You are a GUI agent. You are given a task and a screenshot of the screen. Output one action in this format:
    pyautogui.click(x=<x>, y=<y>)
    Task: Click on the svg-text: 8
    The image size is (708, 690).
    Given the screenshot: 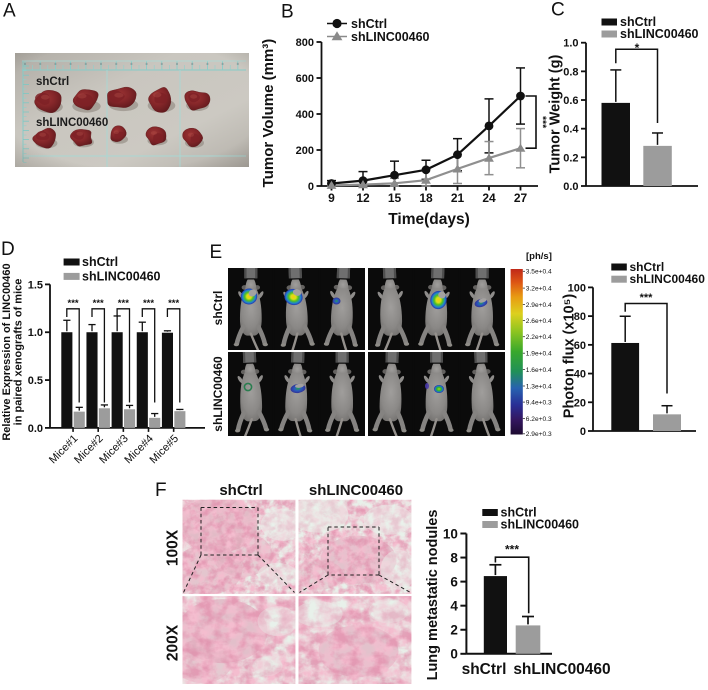 What is the action you would take?
    pyautogui.click(x=454, y=557)
    